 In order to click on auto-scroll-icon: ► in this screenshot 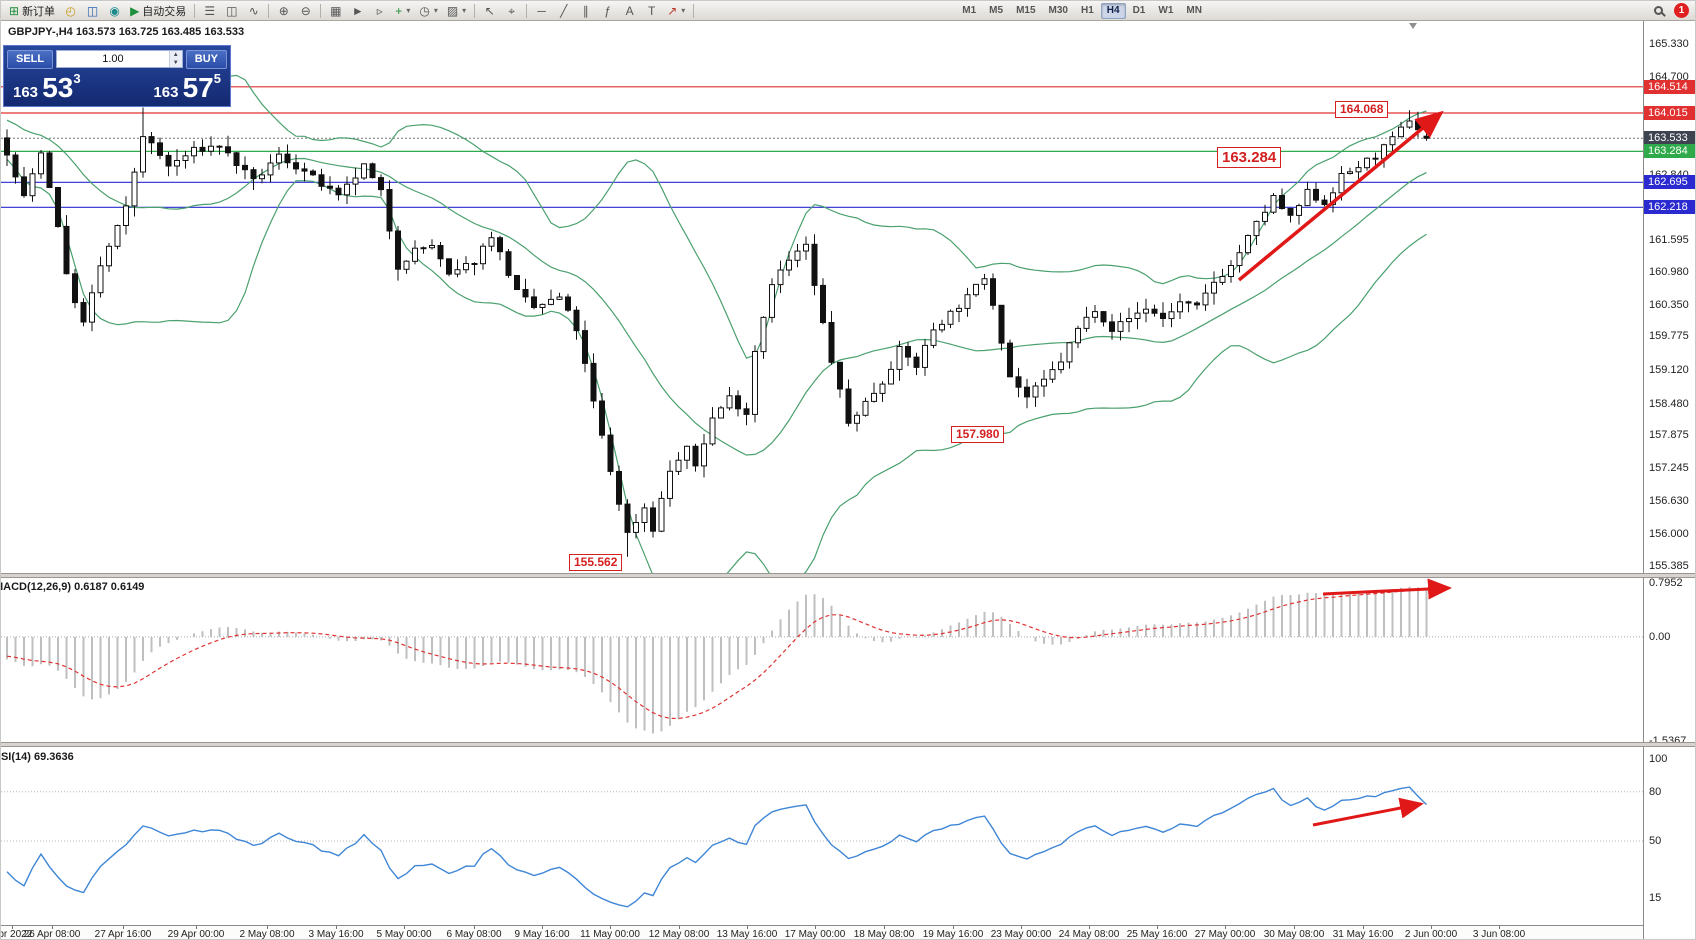, I will do `click(357, 10)`.